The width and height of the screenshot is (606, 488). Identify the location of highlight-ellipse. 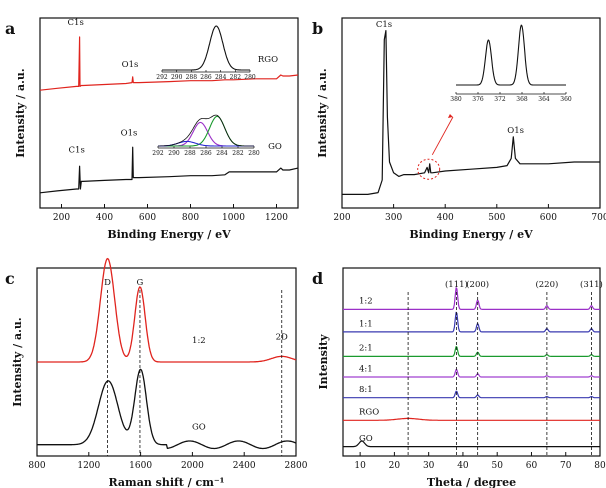
(429, 169).